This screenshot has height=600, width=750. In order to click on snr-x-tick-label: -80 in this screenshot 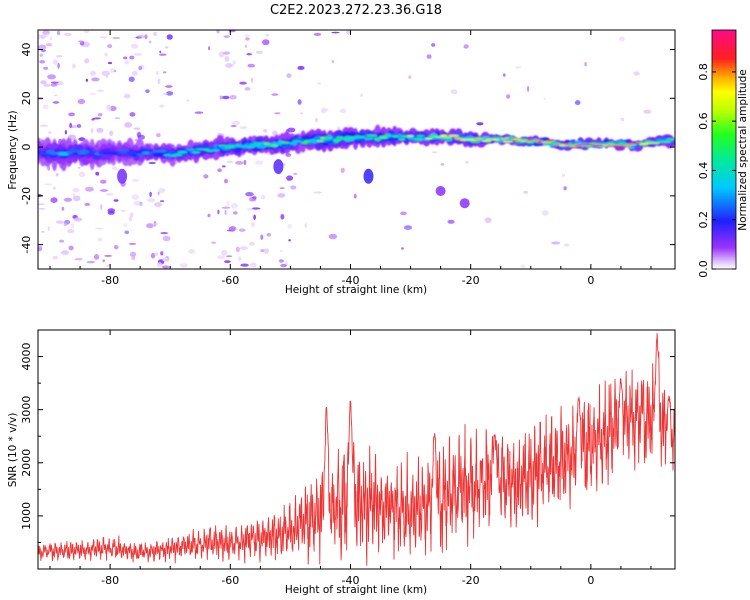, I will do `click(110, 580)`.